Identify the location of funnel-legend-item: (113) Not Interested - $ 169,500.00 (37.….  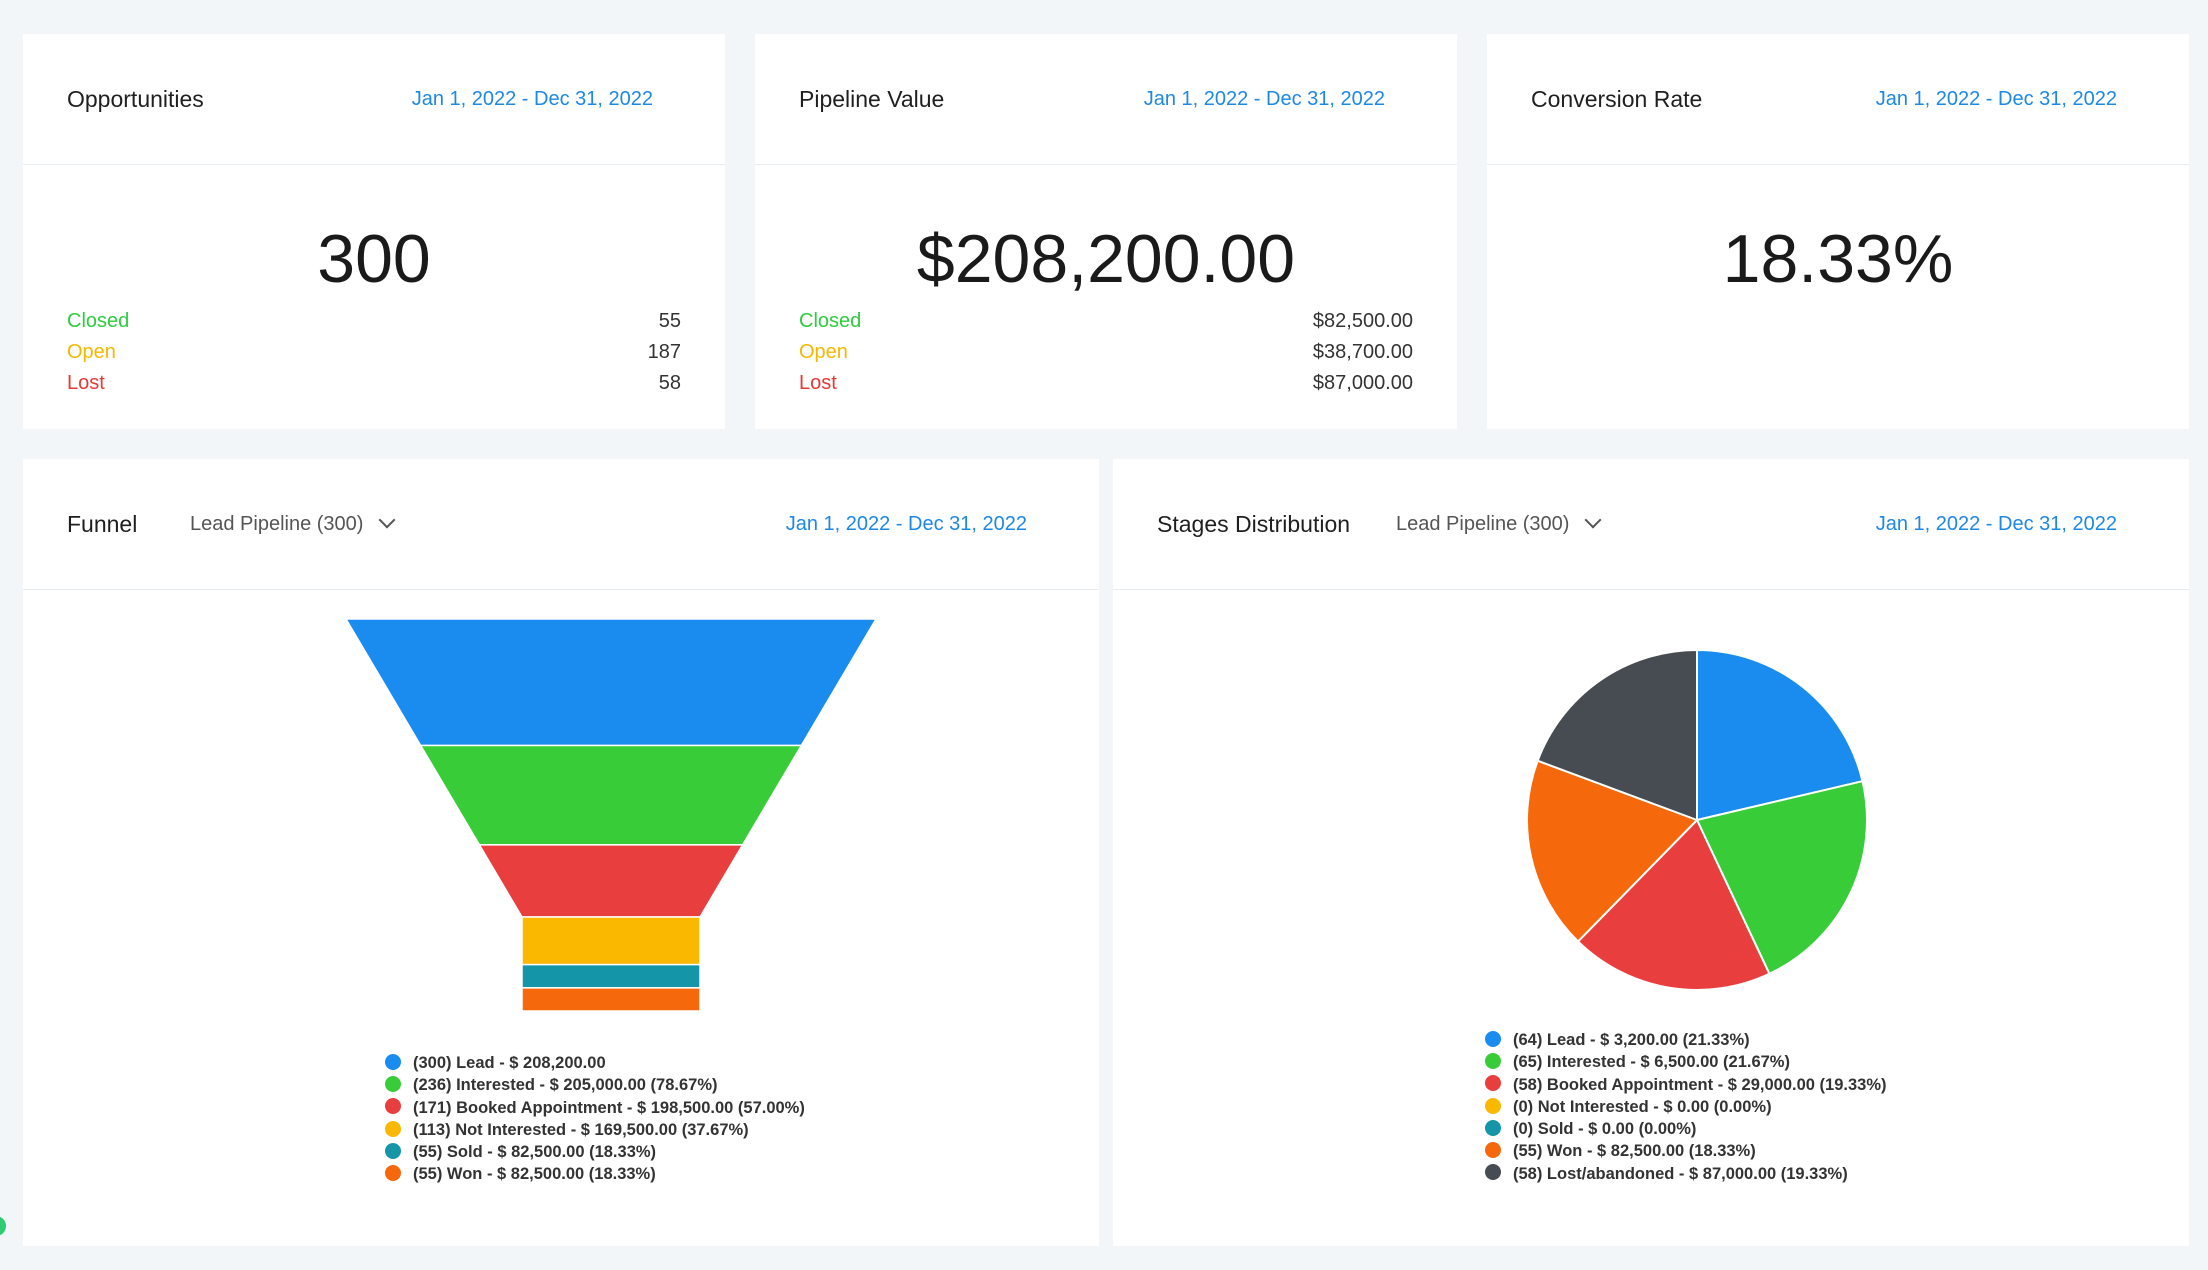
(595, 1130).